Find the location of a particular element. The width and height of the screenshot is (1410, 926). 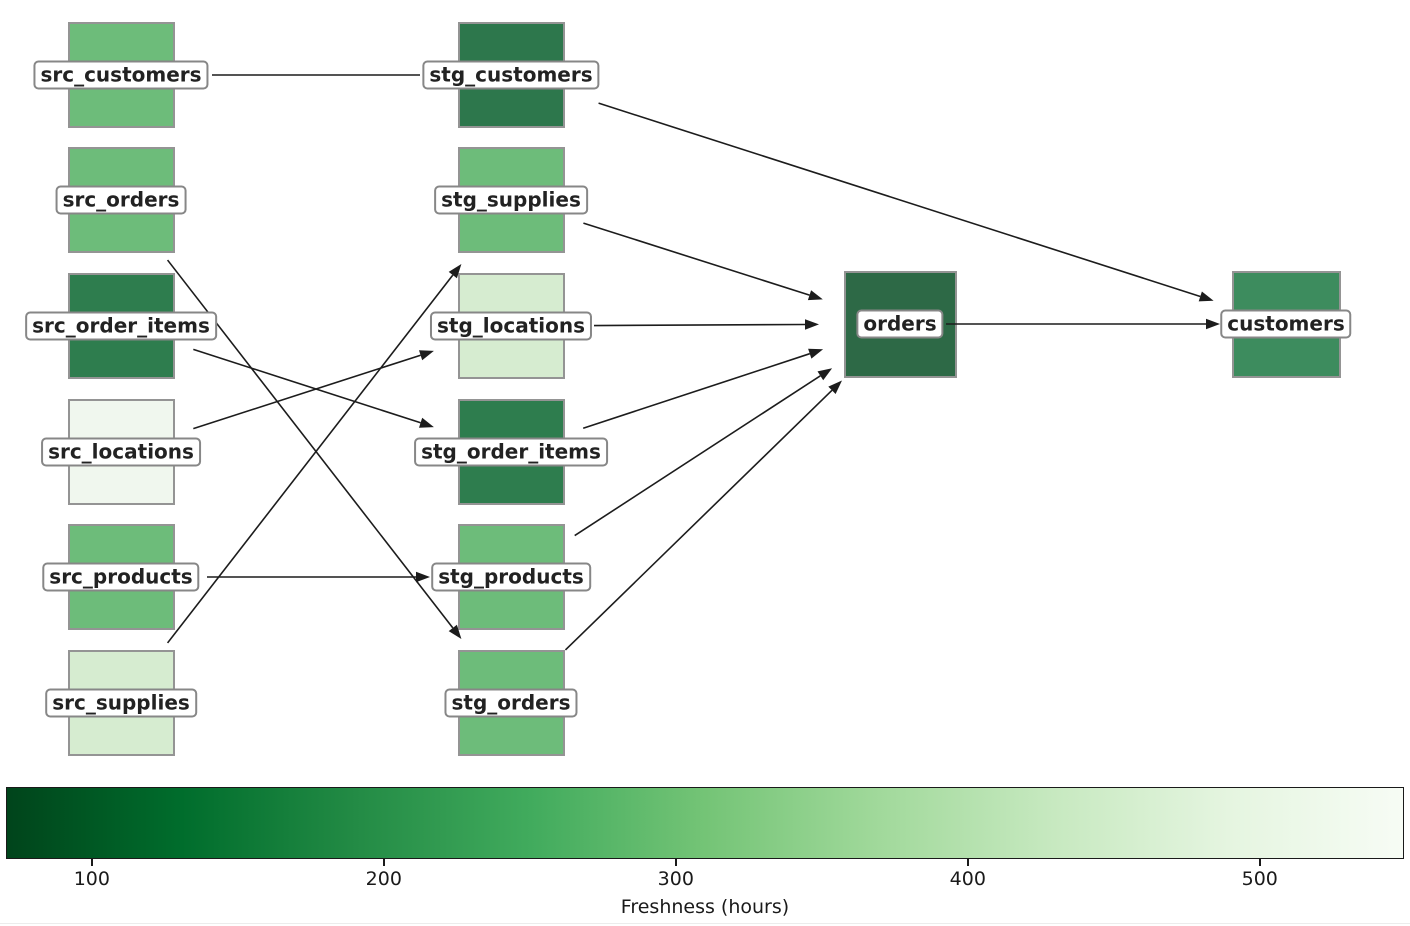

node-label-stg-orders: stg_orders is located at coordinates (511, 703).